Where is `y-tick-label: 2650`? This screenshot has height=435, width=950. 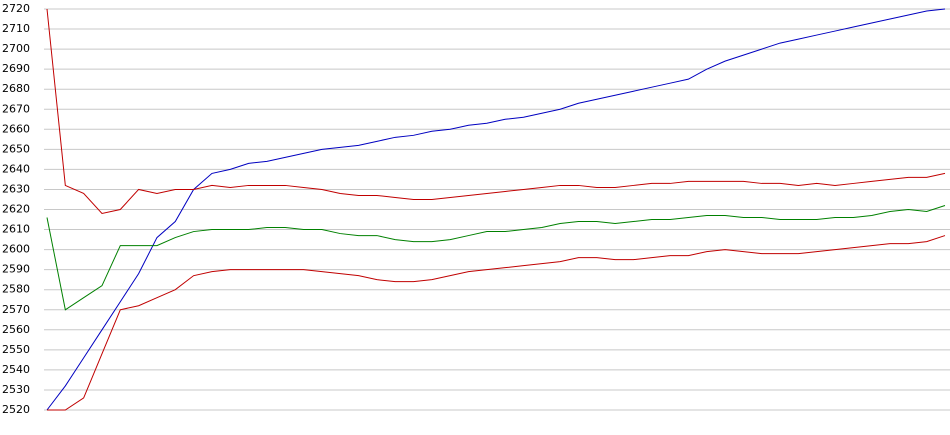
y-tick-label: 2650 is located at coordinates (16, 148).